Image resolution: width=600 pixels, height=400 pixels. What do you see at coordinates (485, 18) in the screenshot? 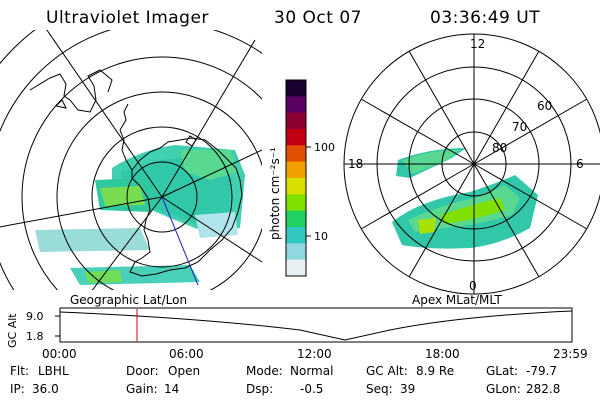
I see `observation-time: 03:36:49 UT` at bounding box center [485, 18].